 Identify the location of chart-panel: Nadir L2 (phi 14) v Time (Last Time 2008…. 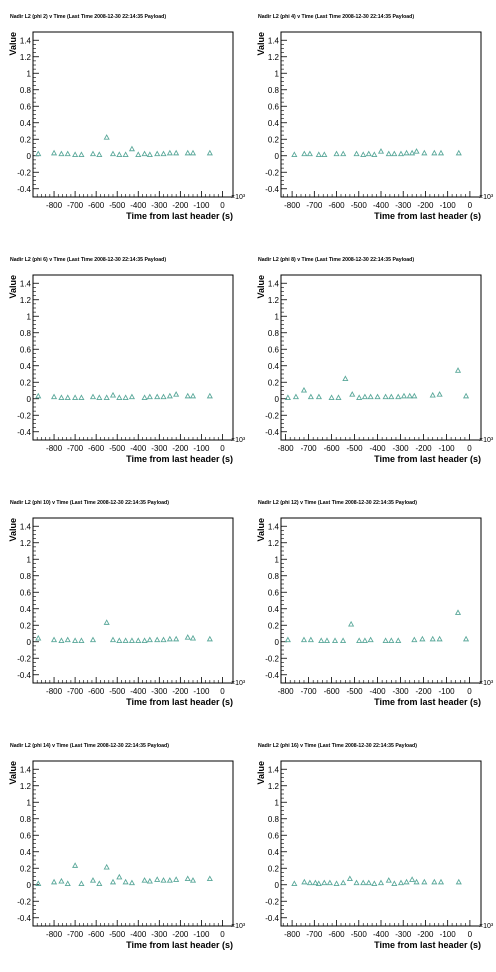
(127, 846).